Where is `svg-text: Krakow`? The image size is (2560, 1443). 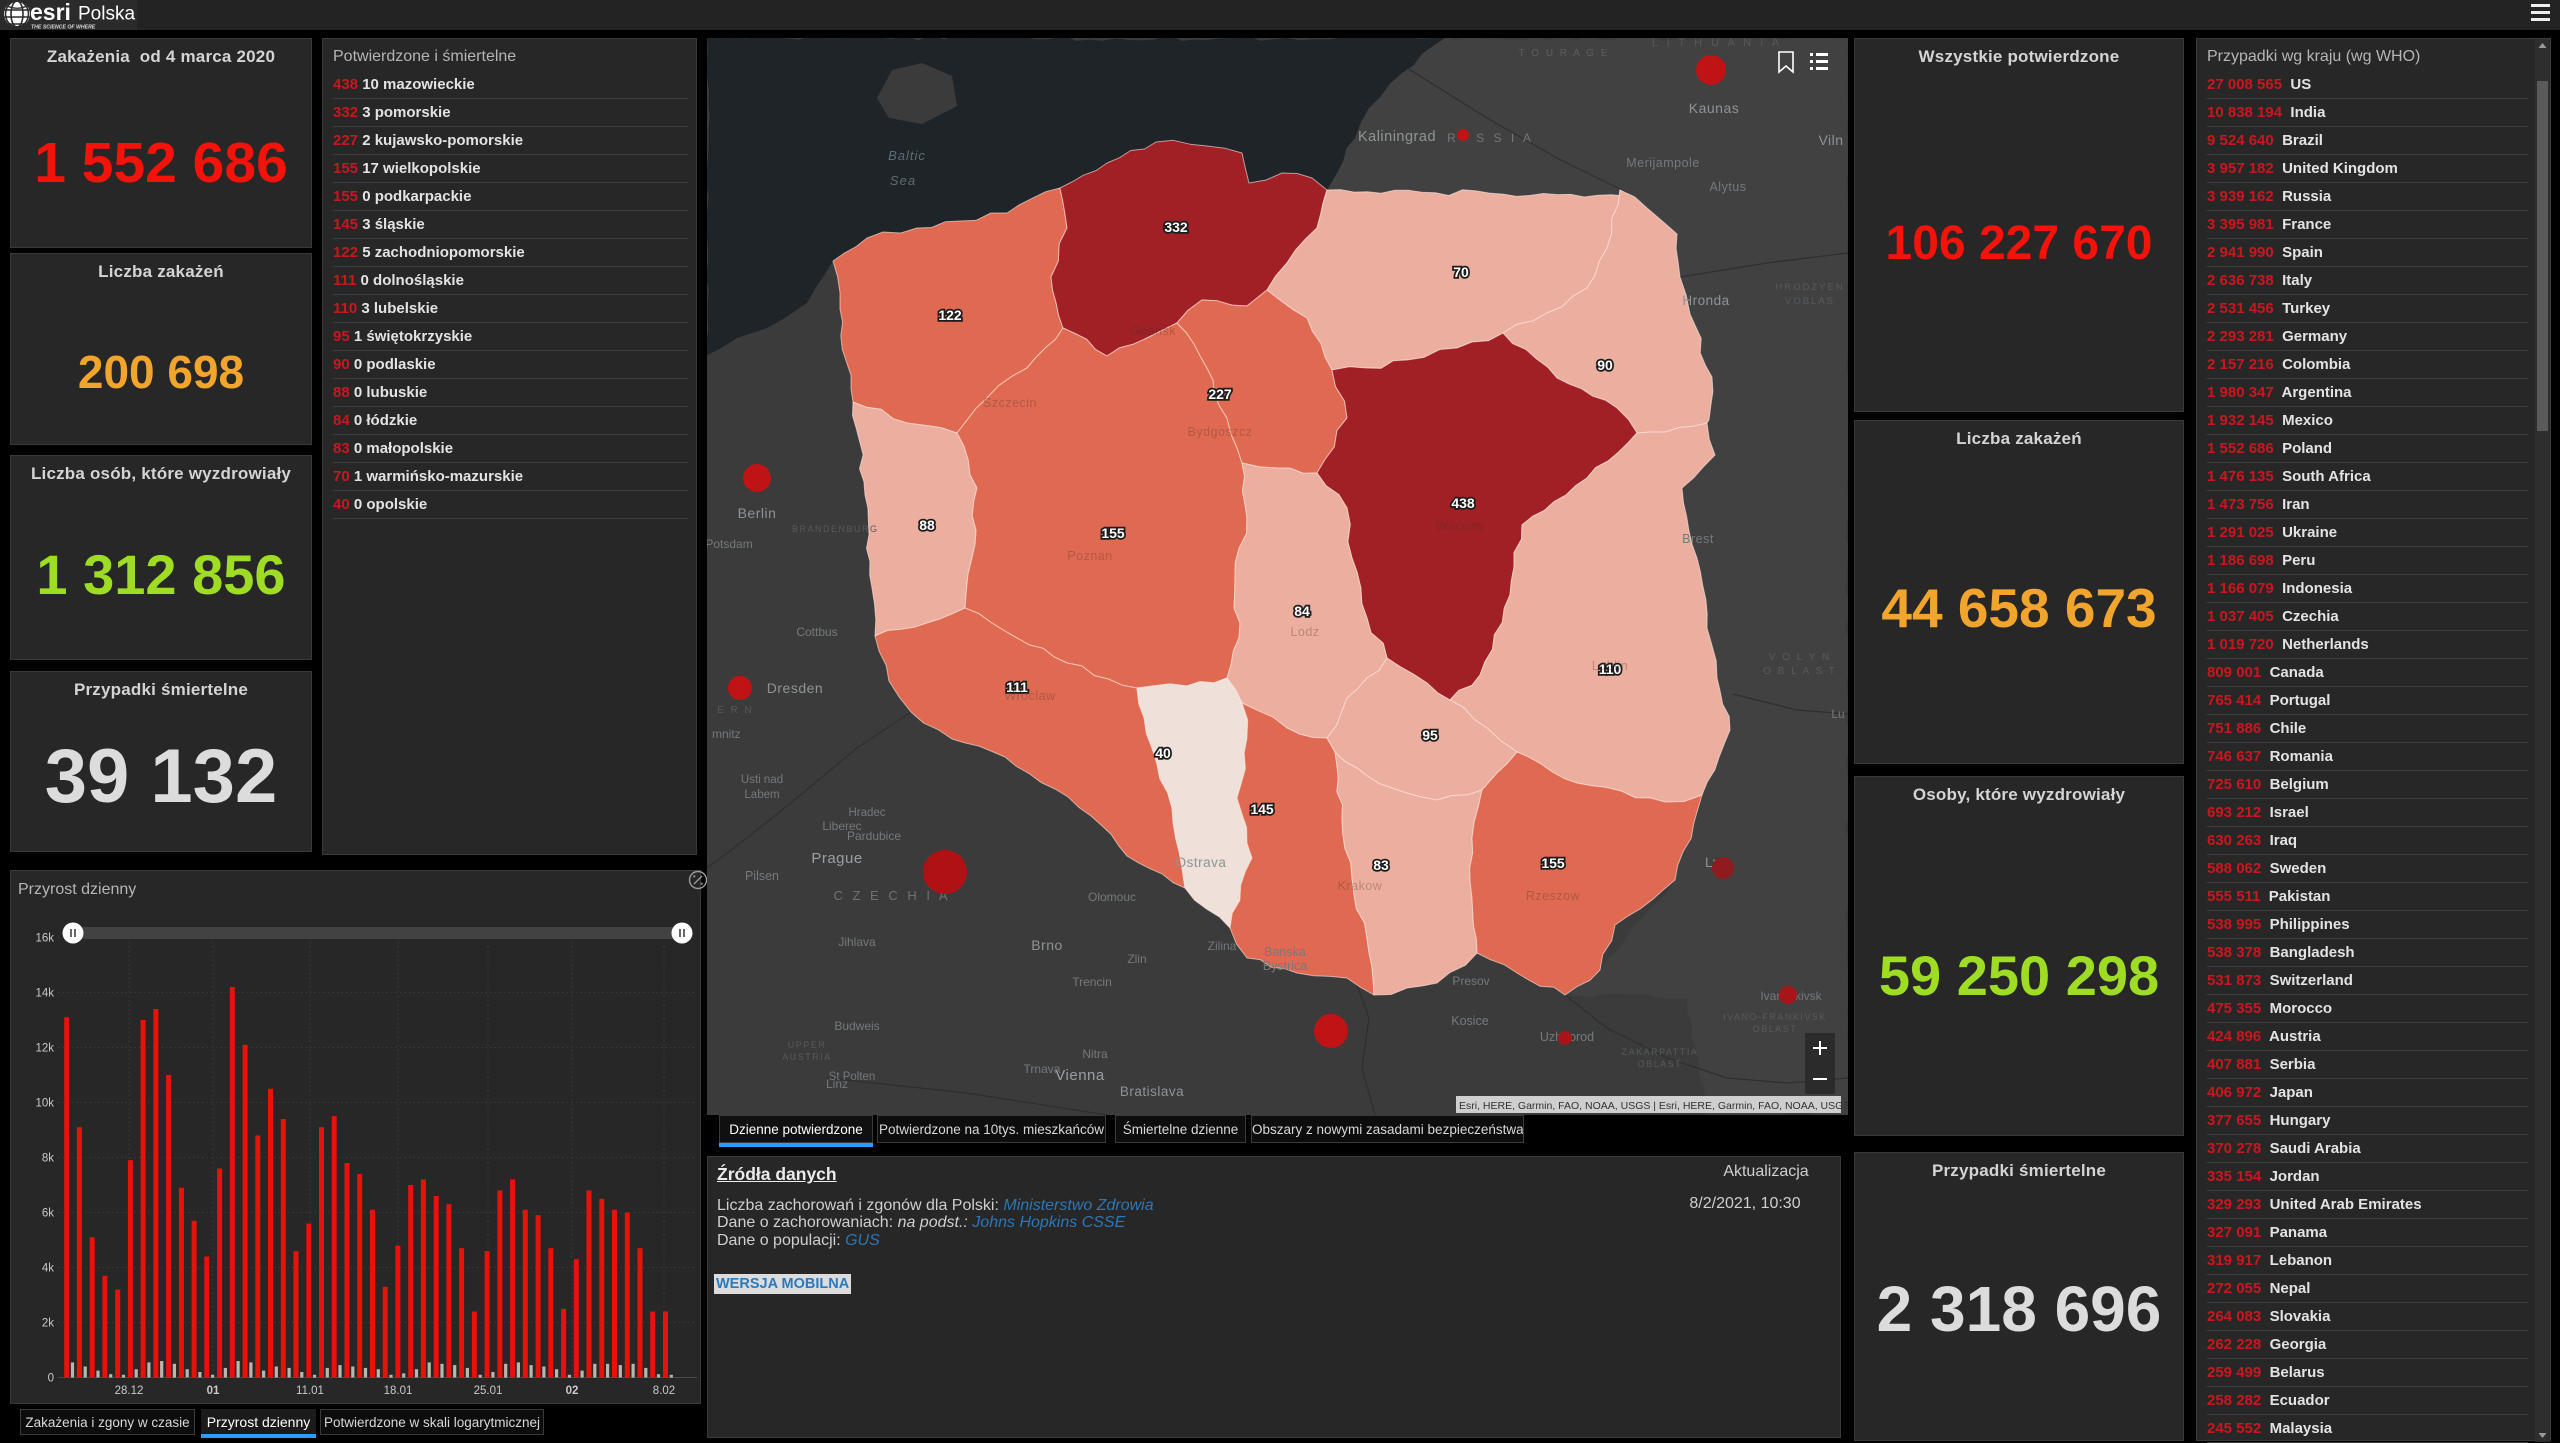
svg-text: Krakow is located at coordinates (1360, 886).